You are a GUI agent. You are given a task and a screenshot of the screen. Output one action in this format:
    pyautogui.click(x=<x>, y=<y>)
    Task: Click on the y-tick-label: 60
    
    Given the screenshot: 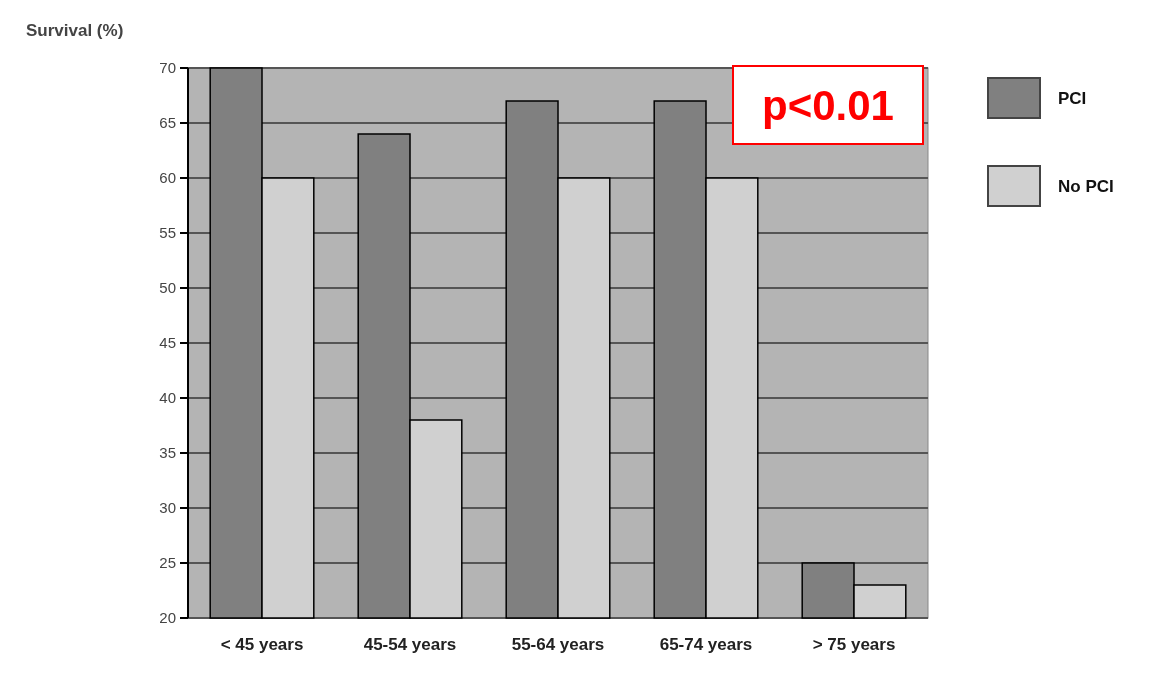 What is the action you would take?
    pyautogui.click(x=167, y=178)
    